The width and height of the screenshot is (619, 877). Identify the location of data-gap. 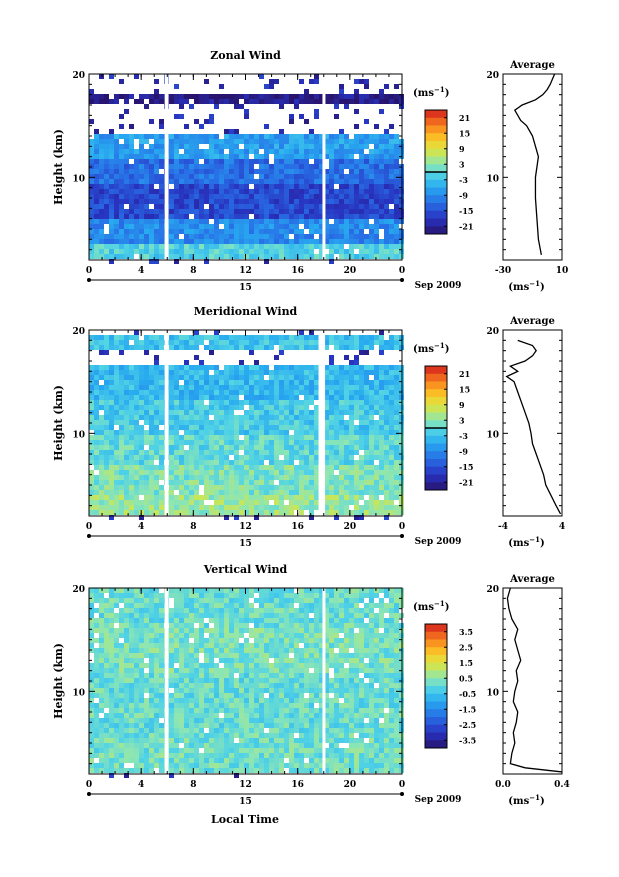
(323, 167).